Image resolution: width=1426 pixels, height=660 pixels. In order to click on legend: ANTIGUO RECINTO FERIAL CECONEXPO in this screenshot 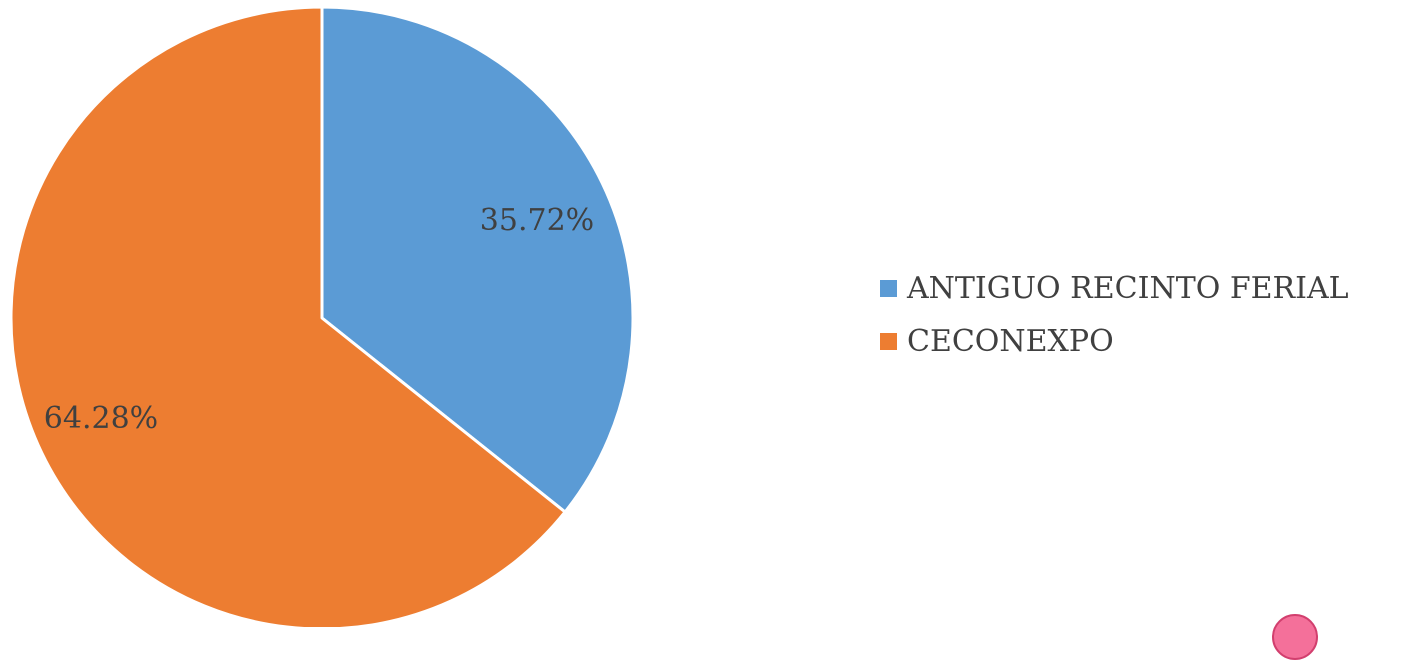, I will do `click(1114, 319)`.